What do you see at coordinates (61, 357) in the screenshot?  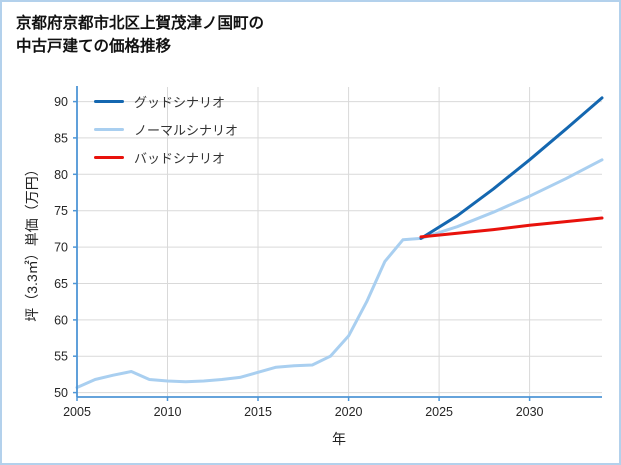 I see `ytick-label: 55` at bounding box center [61, 357].